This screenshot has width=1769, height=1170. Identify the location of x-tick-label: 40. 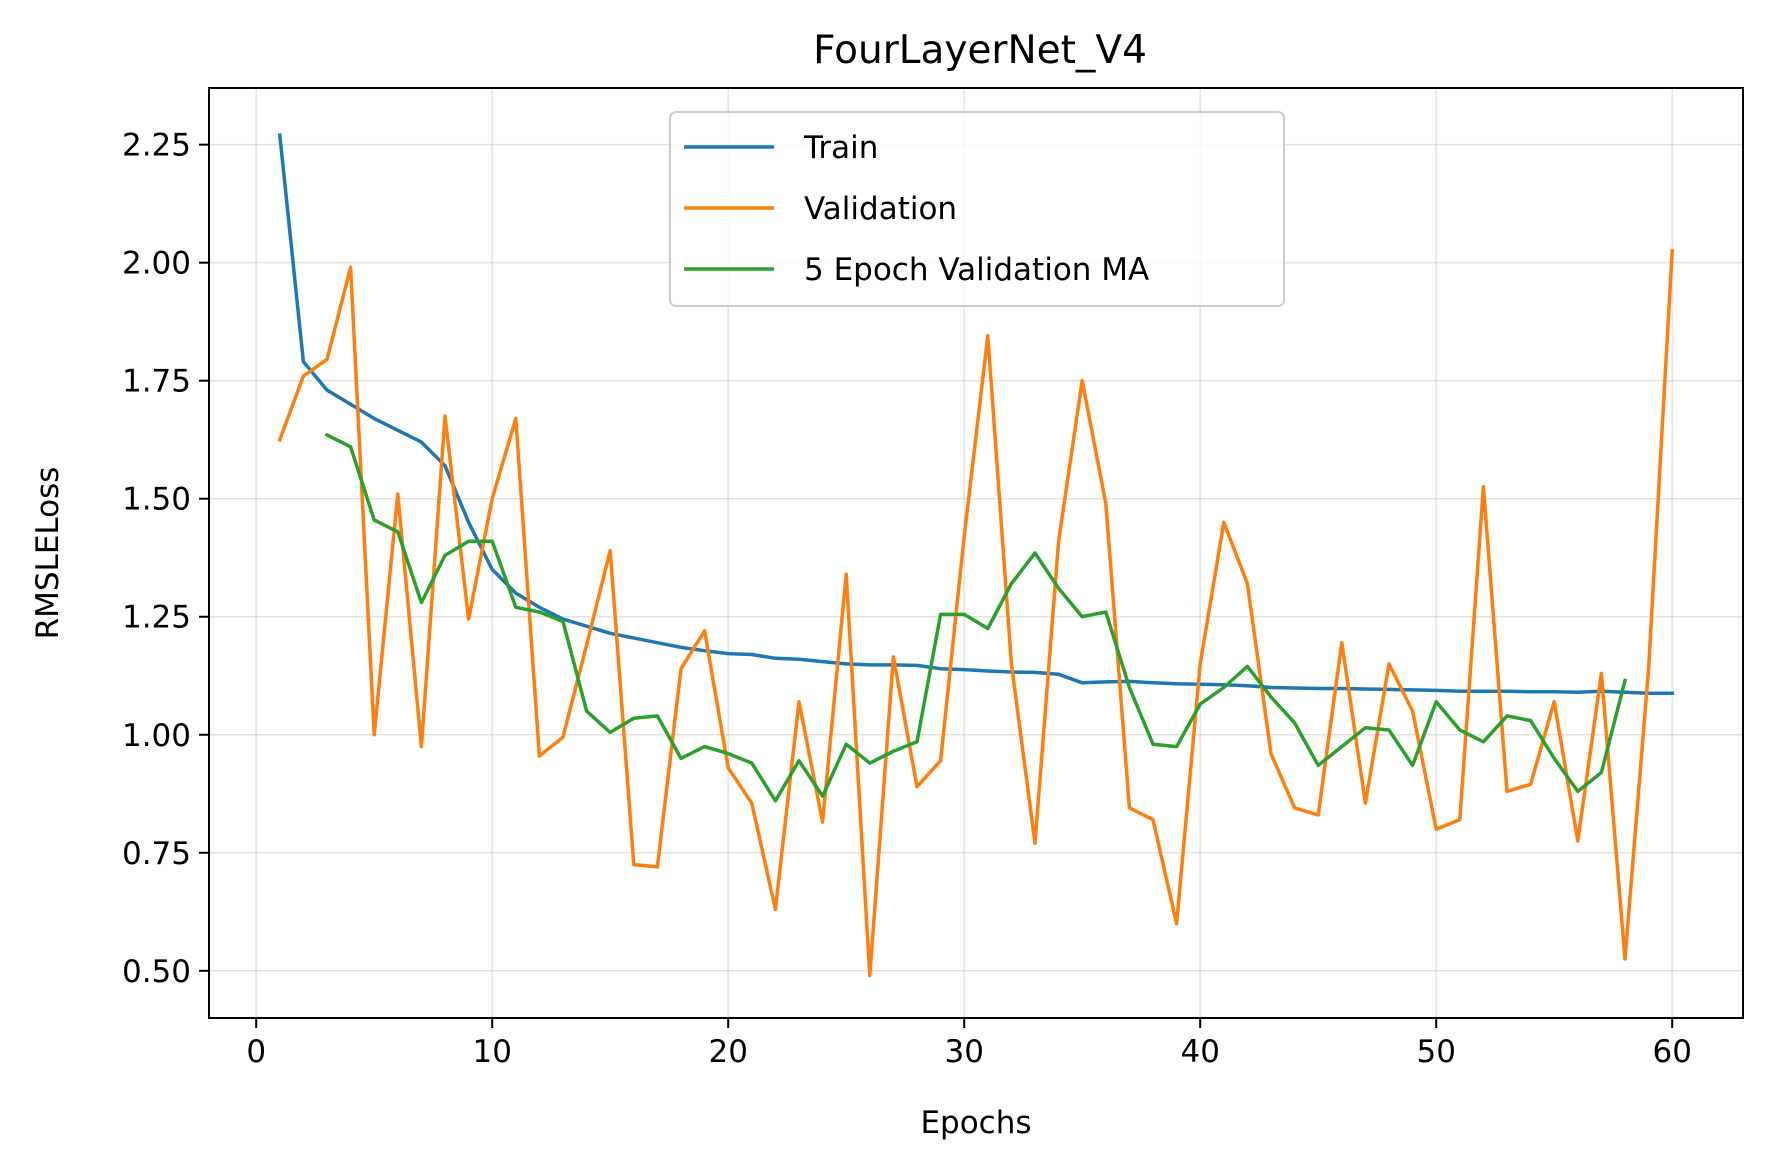
(1199, 1052).